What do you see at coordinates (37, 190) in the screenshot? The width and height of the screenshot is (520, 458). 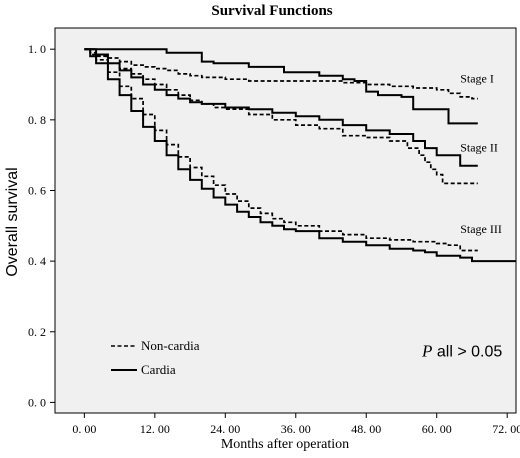 I see `y-tick-label: 0. 6` at bounding box center [37, 190].